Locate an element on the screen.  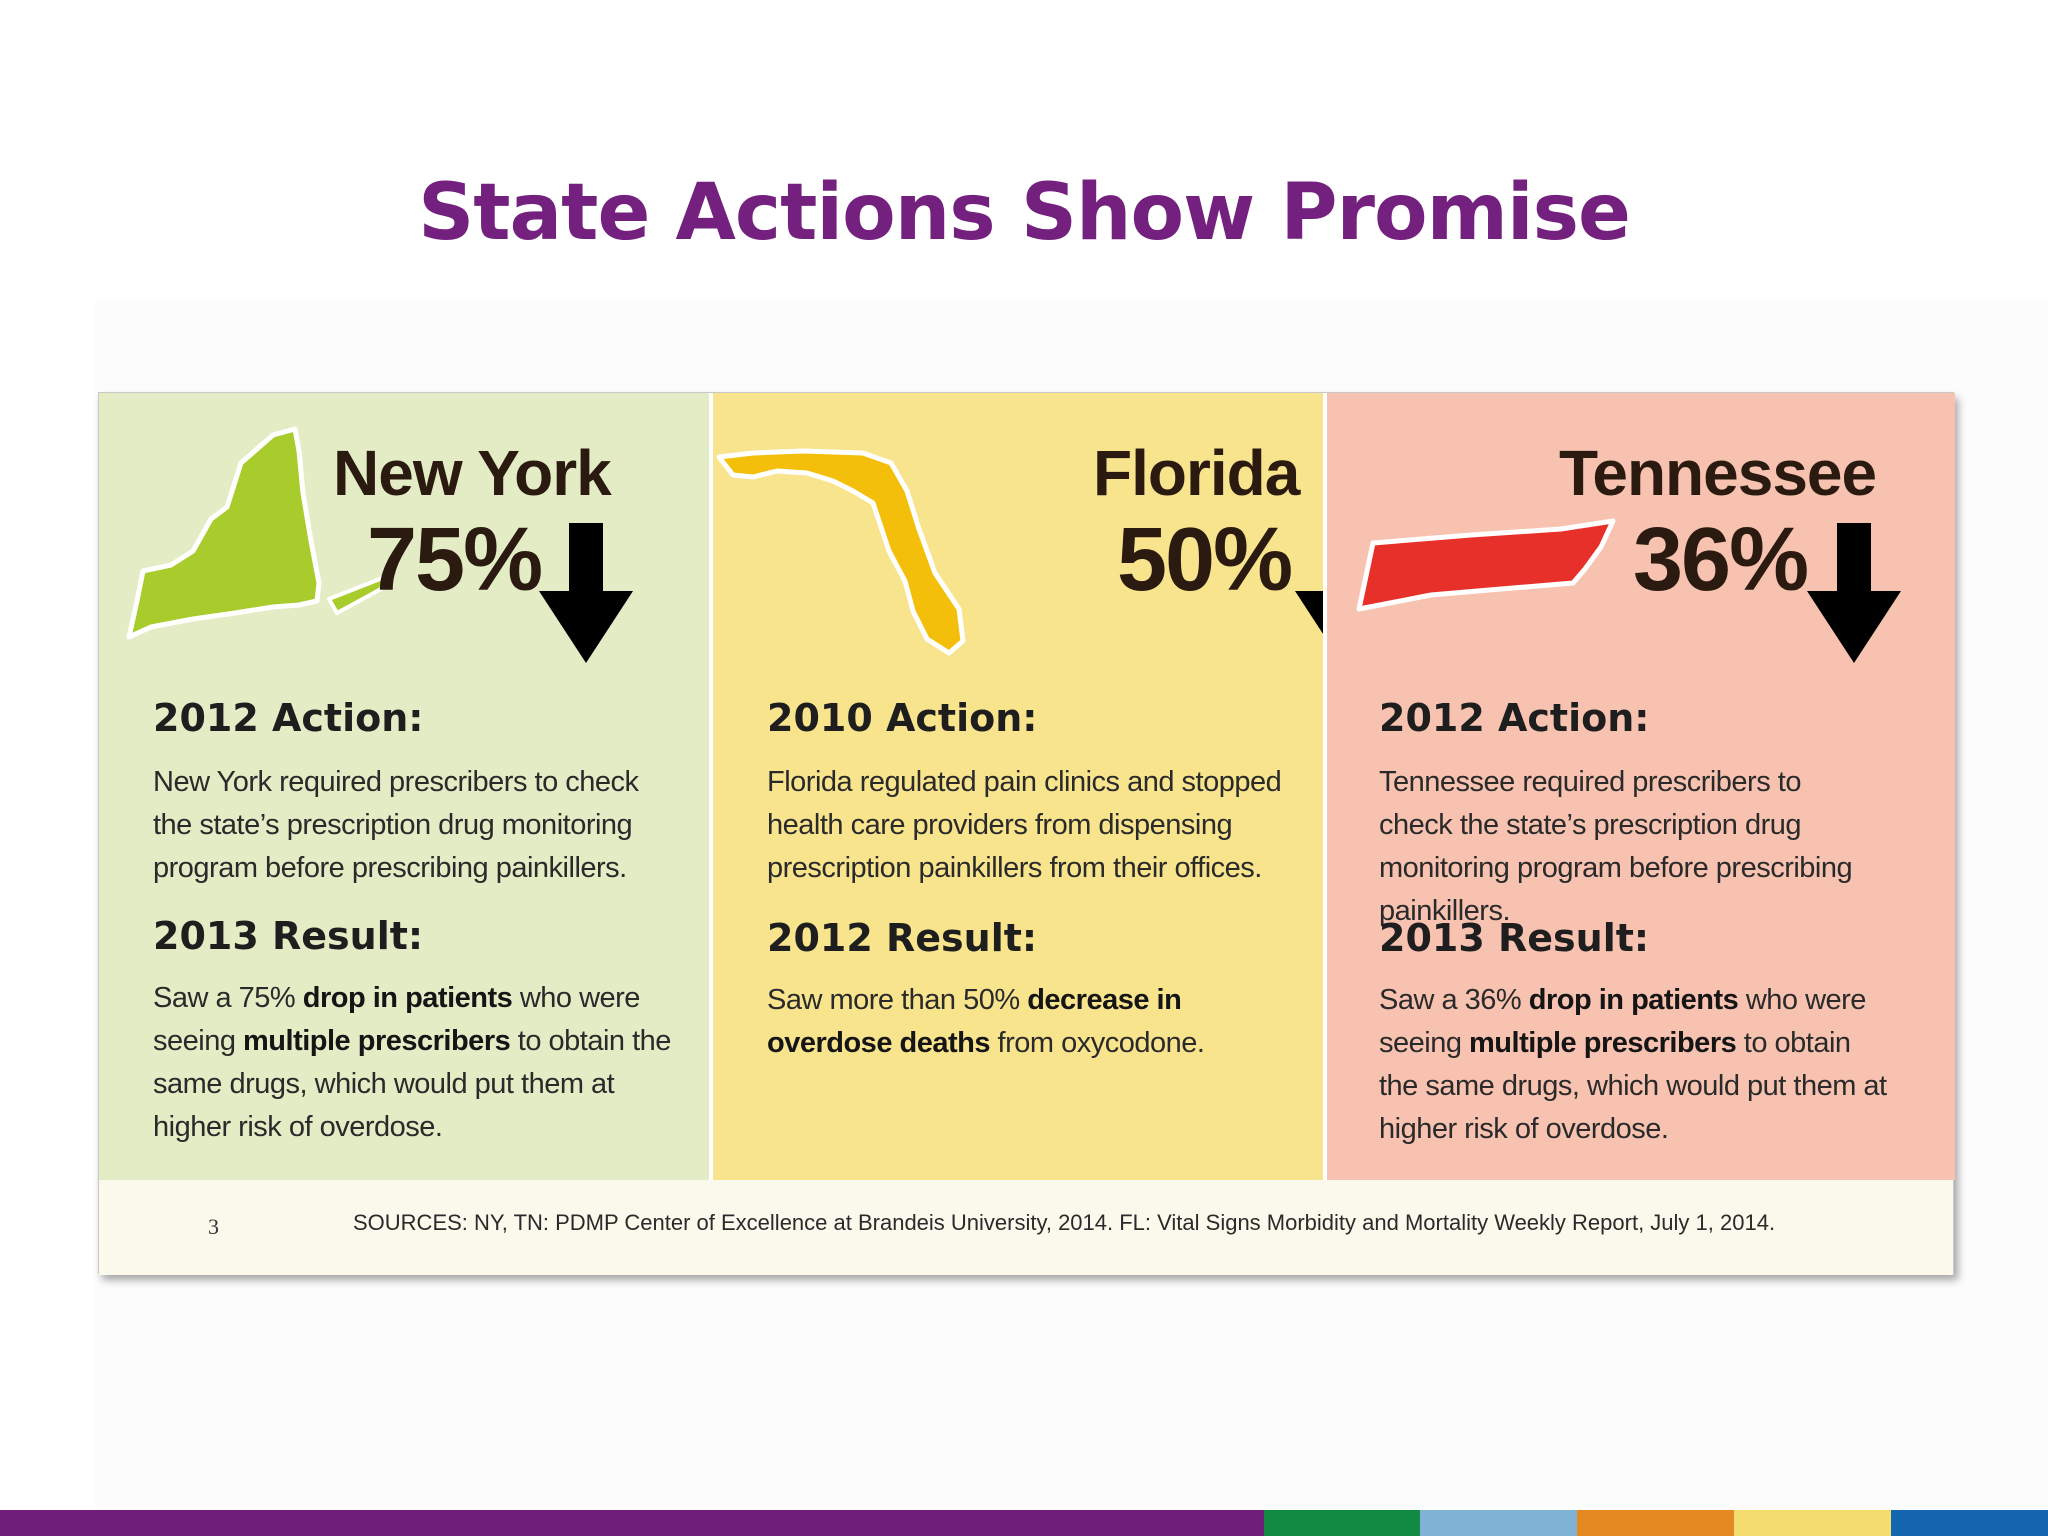
slide-title: State Actions Show Promise is located at coordinates (1024, 213).